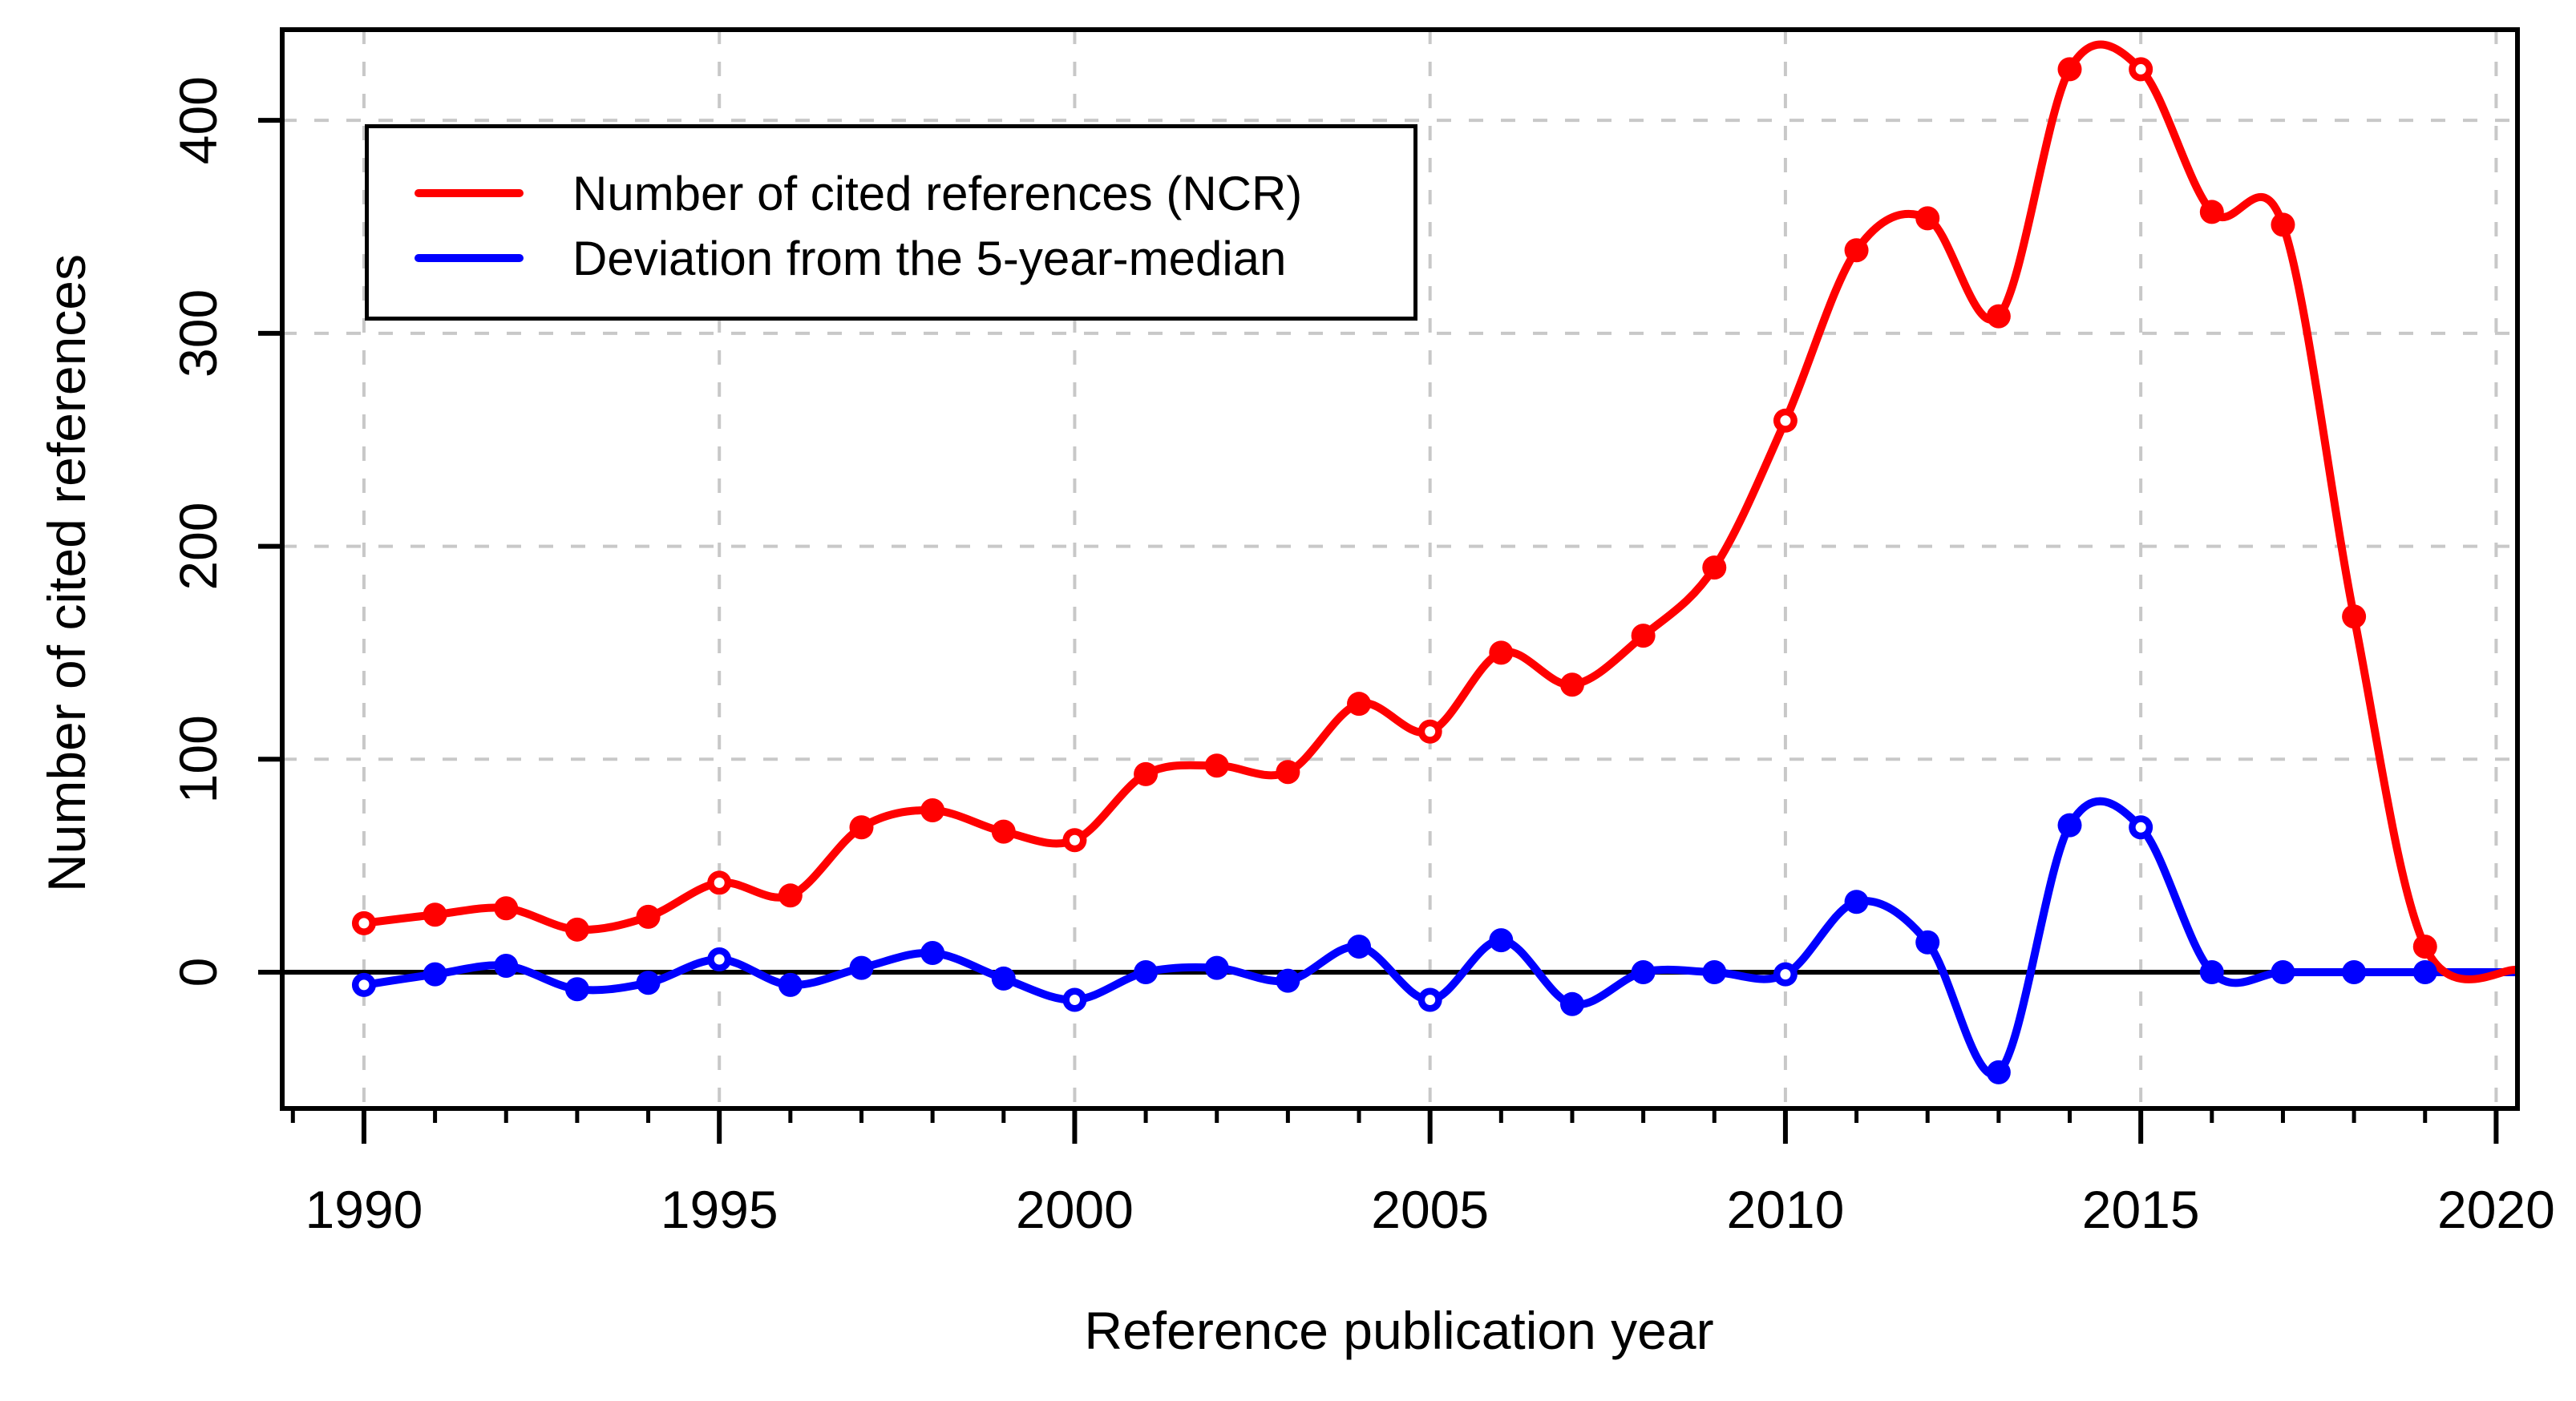 This screenshot has height=1401, width=2576. Describe the element at coordinates (469, 193) in the screenshot. I see `legend-line-sample-red` at that location.